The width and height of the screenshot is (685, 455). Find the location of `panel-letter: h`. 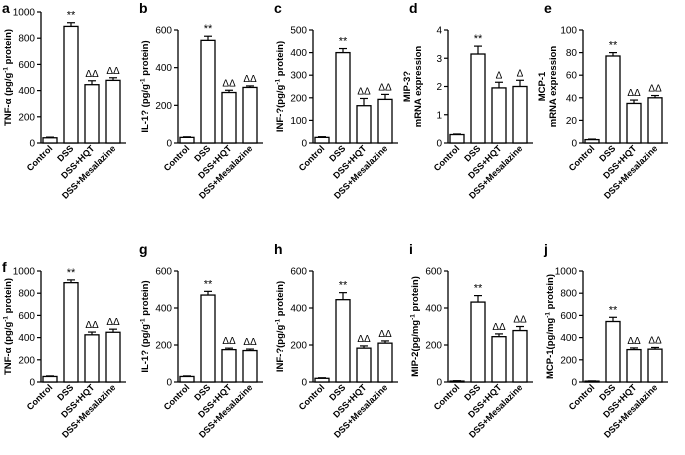

panel-letter: h is located at coordinates (278, 249).